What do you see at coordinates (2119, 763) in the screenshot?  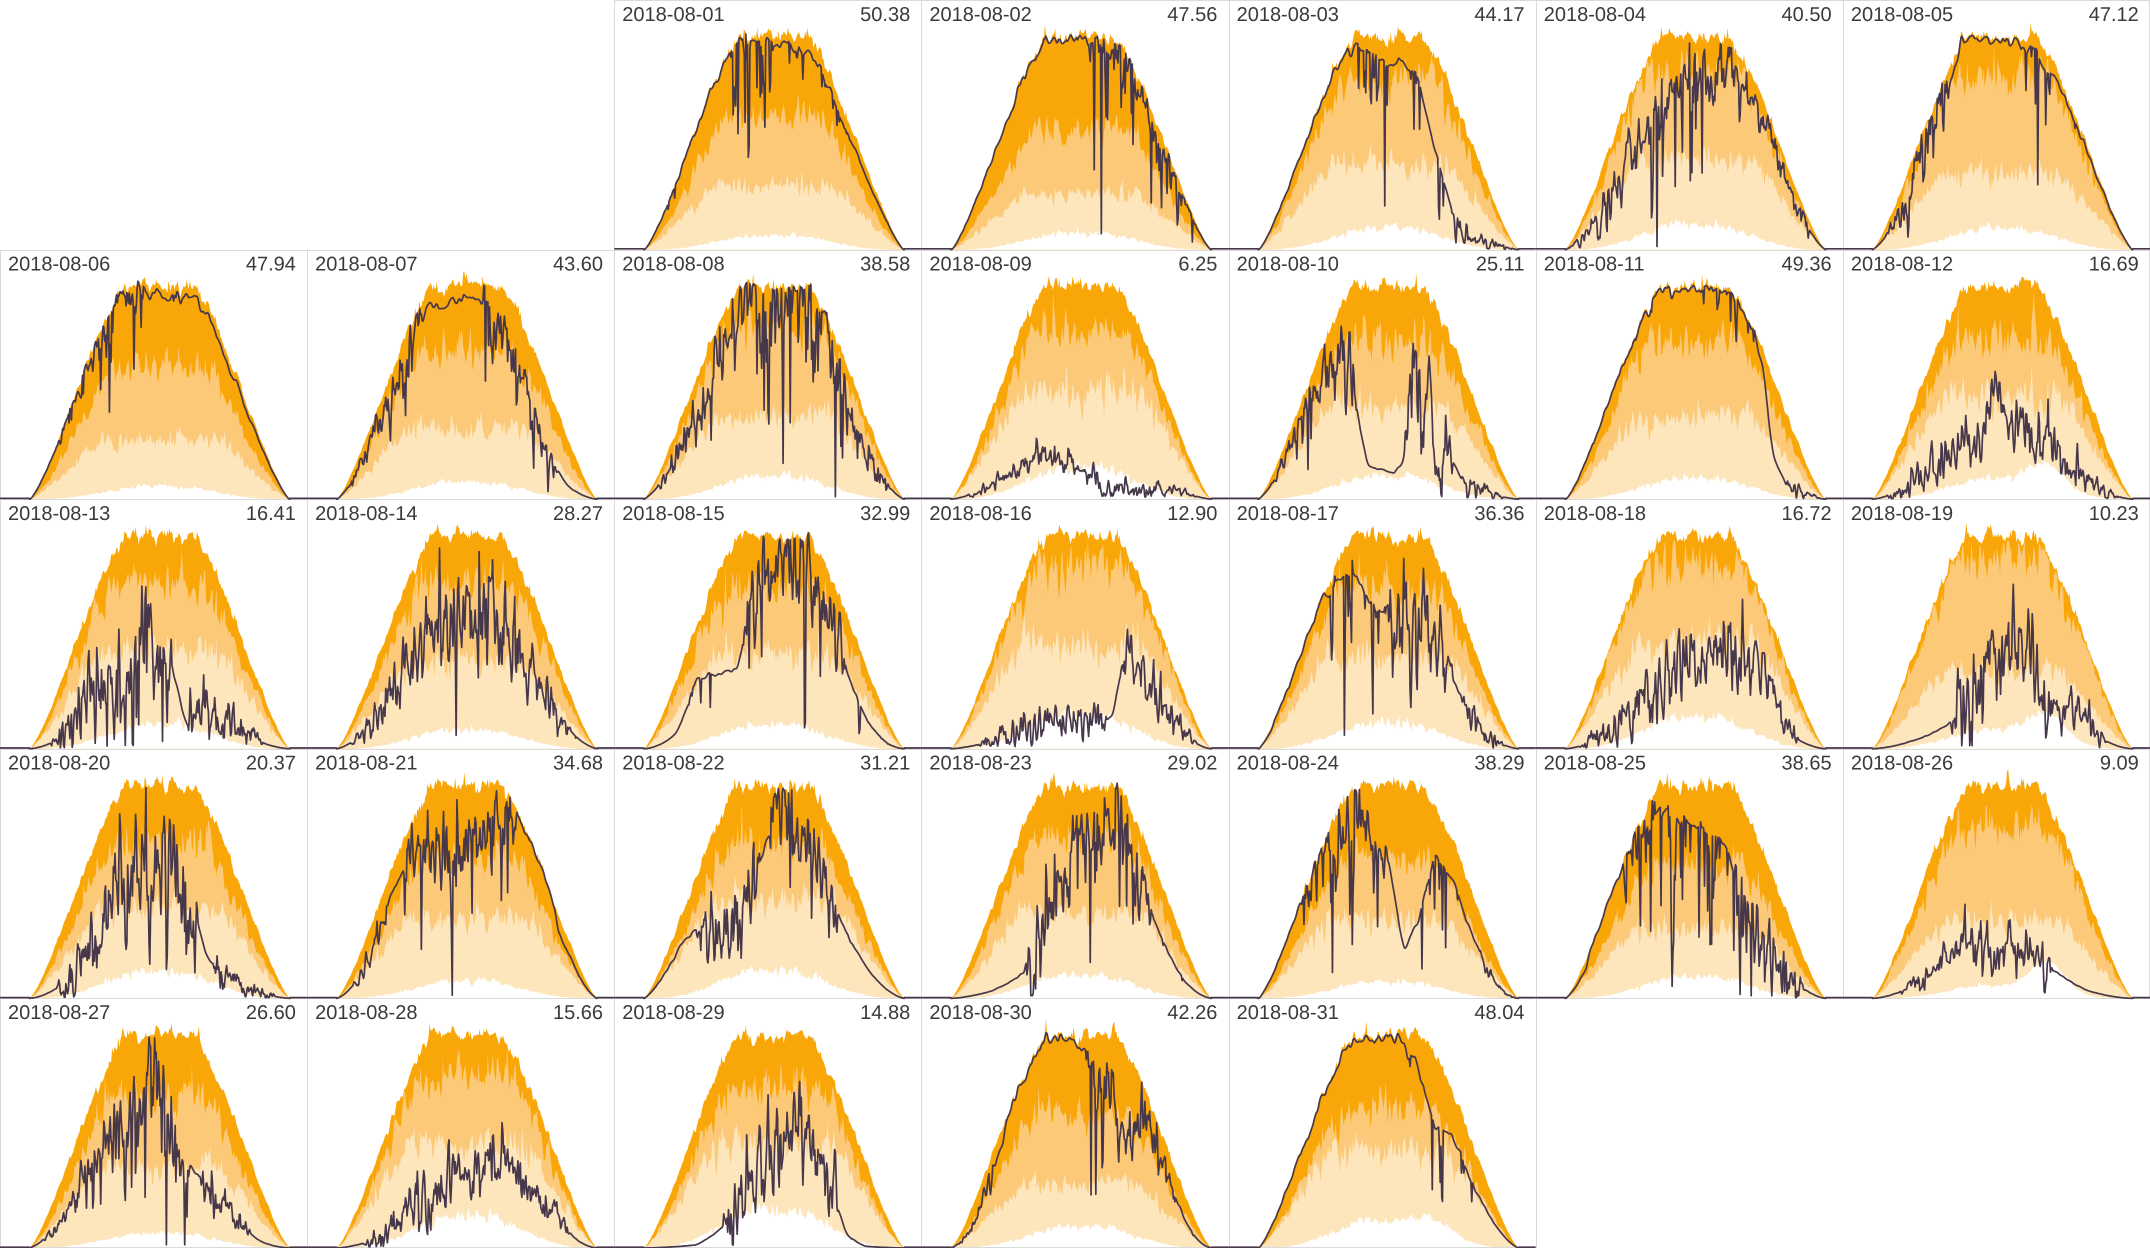 I see `svg-text: 9.09` at bounding box center [2119, 763].